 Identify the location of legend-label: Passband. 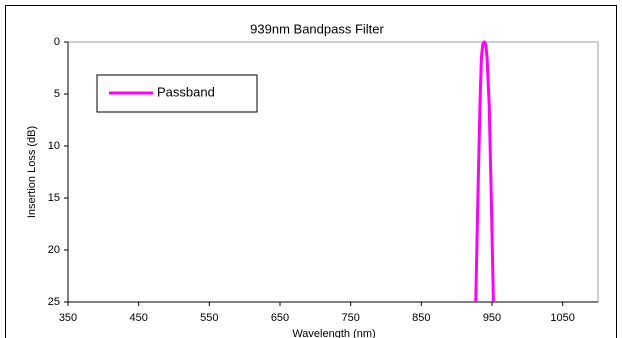
(186, 91).